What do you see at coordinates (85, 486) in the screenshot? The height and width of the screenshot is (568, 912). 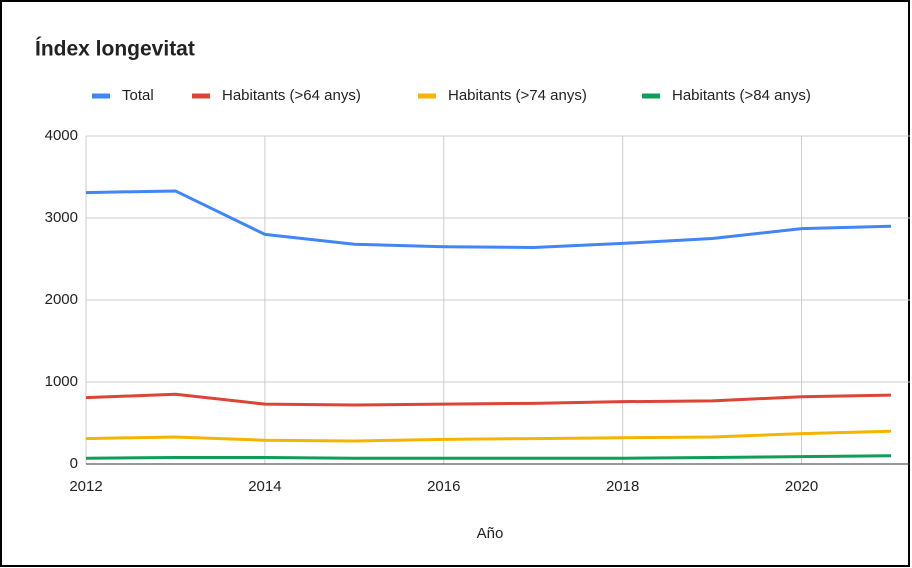 I see `x-tick-label: 2012` at bounding box center [85, 486].